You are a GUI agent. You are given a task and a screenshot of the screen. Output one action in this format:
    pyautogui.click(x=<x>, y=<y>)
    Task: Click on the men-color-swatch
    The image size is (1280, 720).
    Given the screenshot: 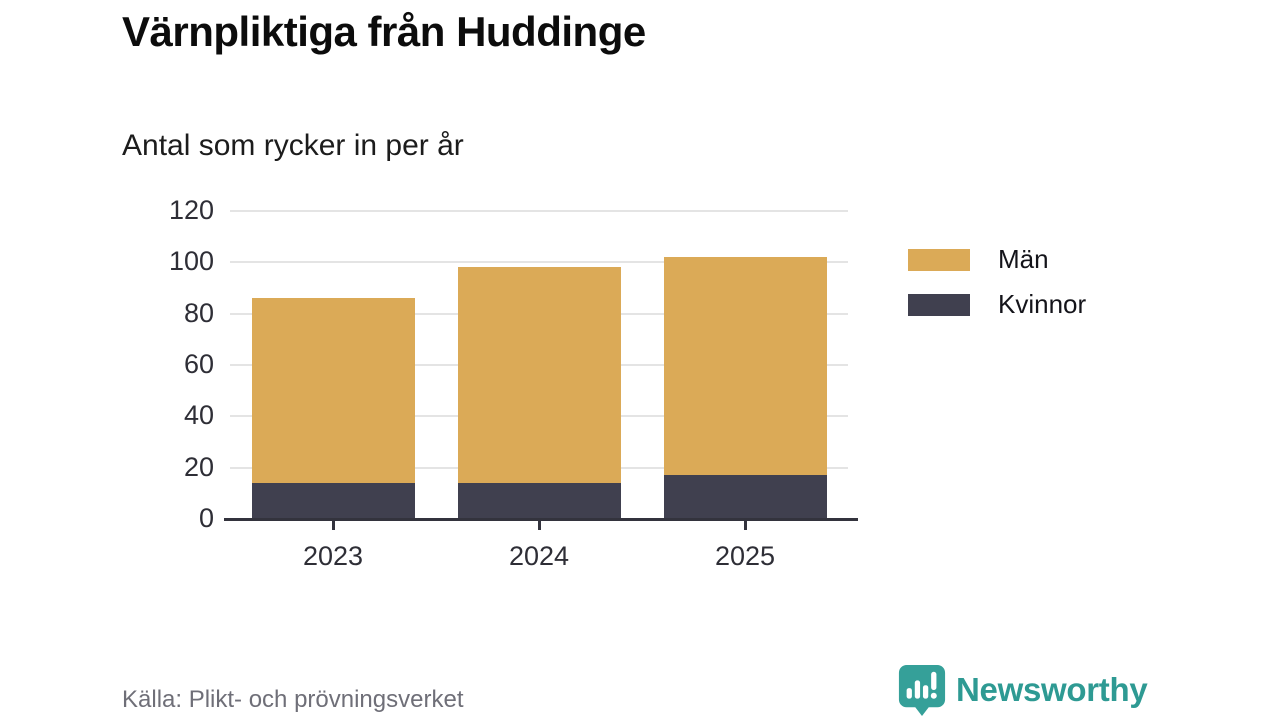 What is the action you would take?
    pyautogui.click(x=939, y=259)
    